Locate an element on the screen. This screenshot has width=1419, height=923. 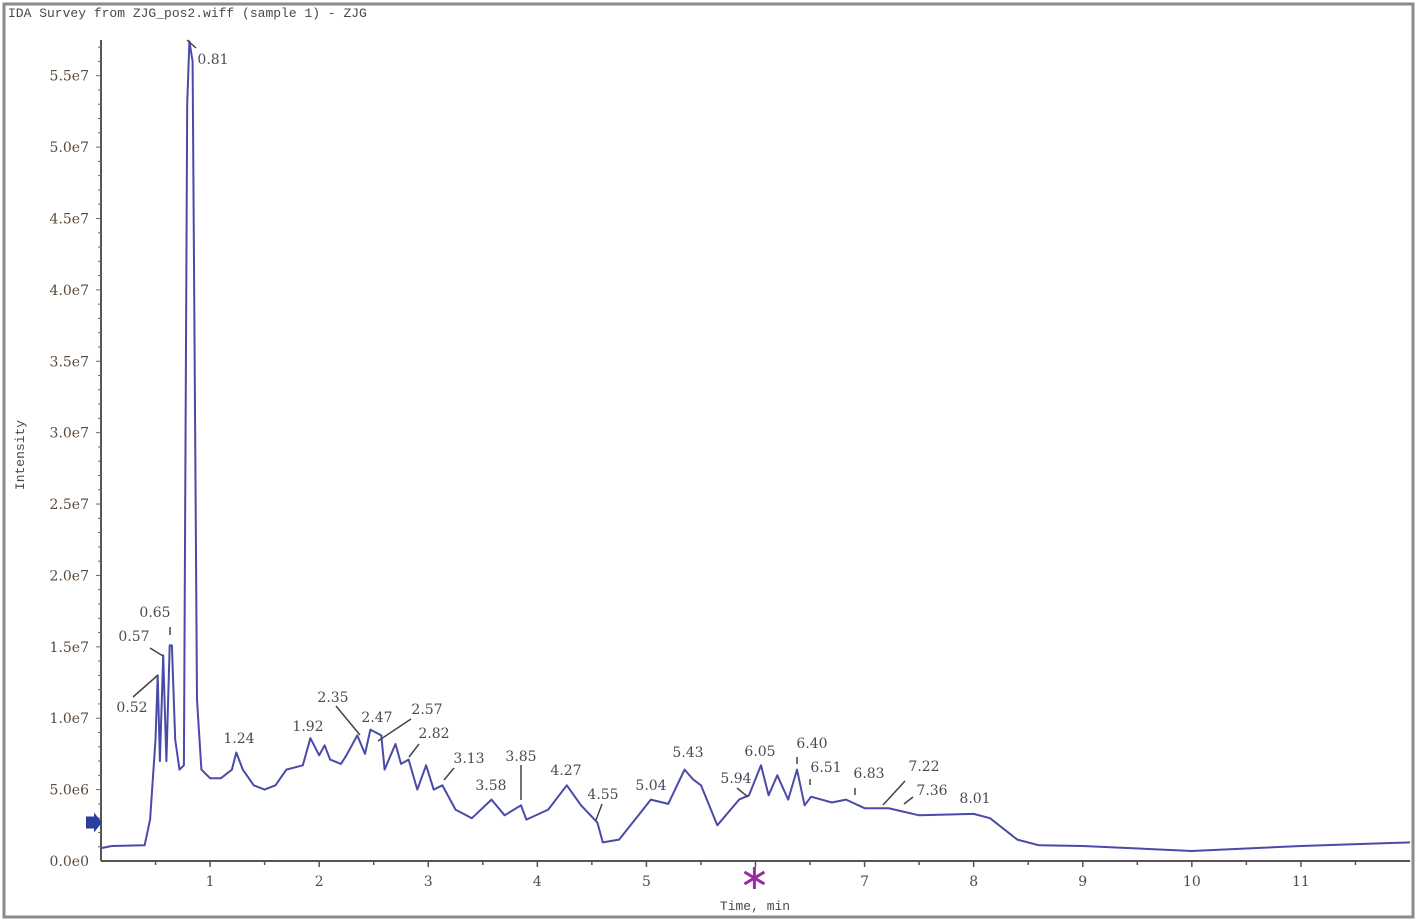
y-tick-label: 5.0e6 is located at coordinates (70, 791).